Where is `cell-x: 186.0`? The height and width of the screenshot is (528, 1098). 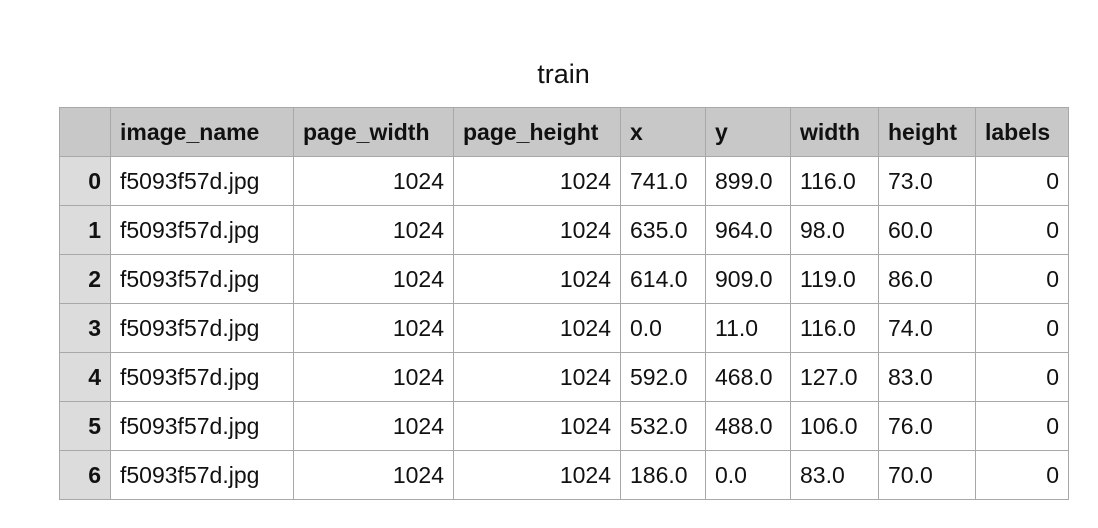
cell-x: 186.0 is located at coordinates (663, 475).